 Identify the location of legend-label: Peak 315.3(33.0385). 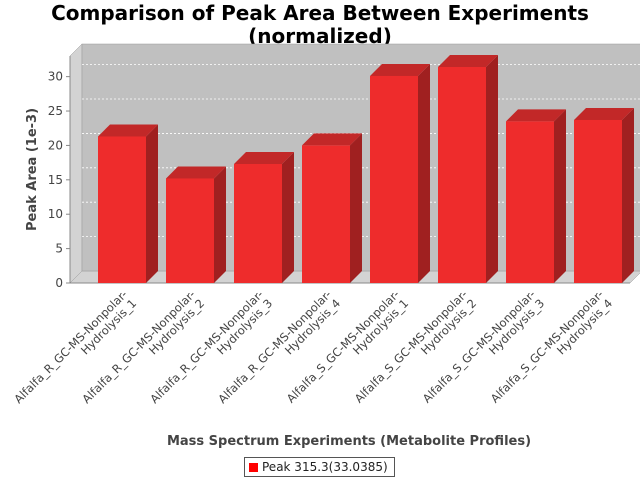
(325, 467).